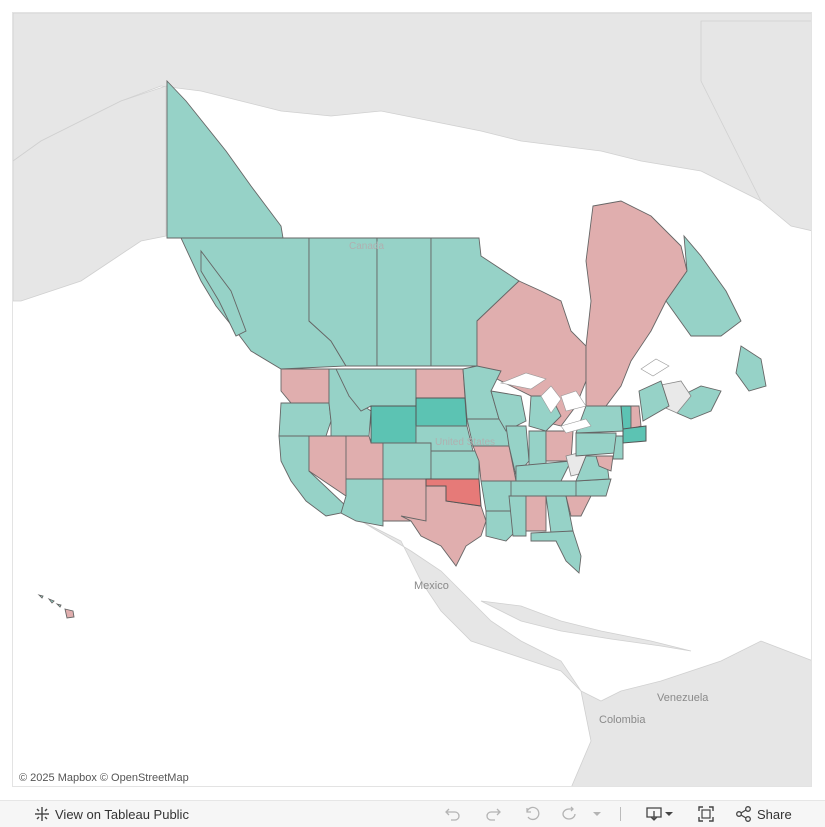  What do you see at coordinates (42, 814) in the screenshot?
I see `tableau-logo-icon` at bounding box center [42, 814].